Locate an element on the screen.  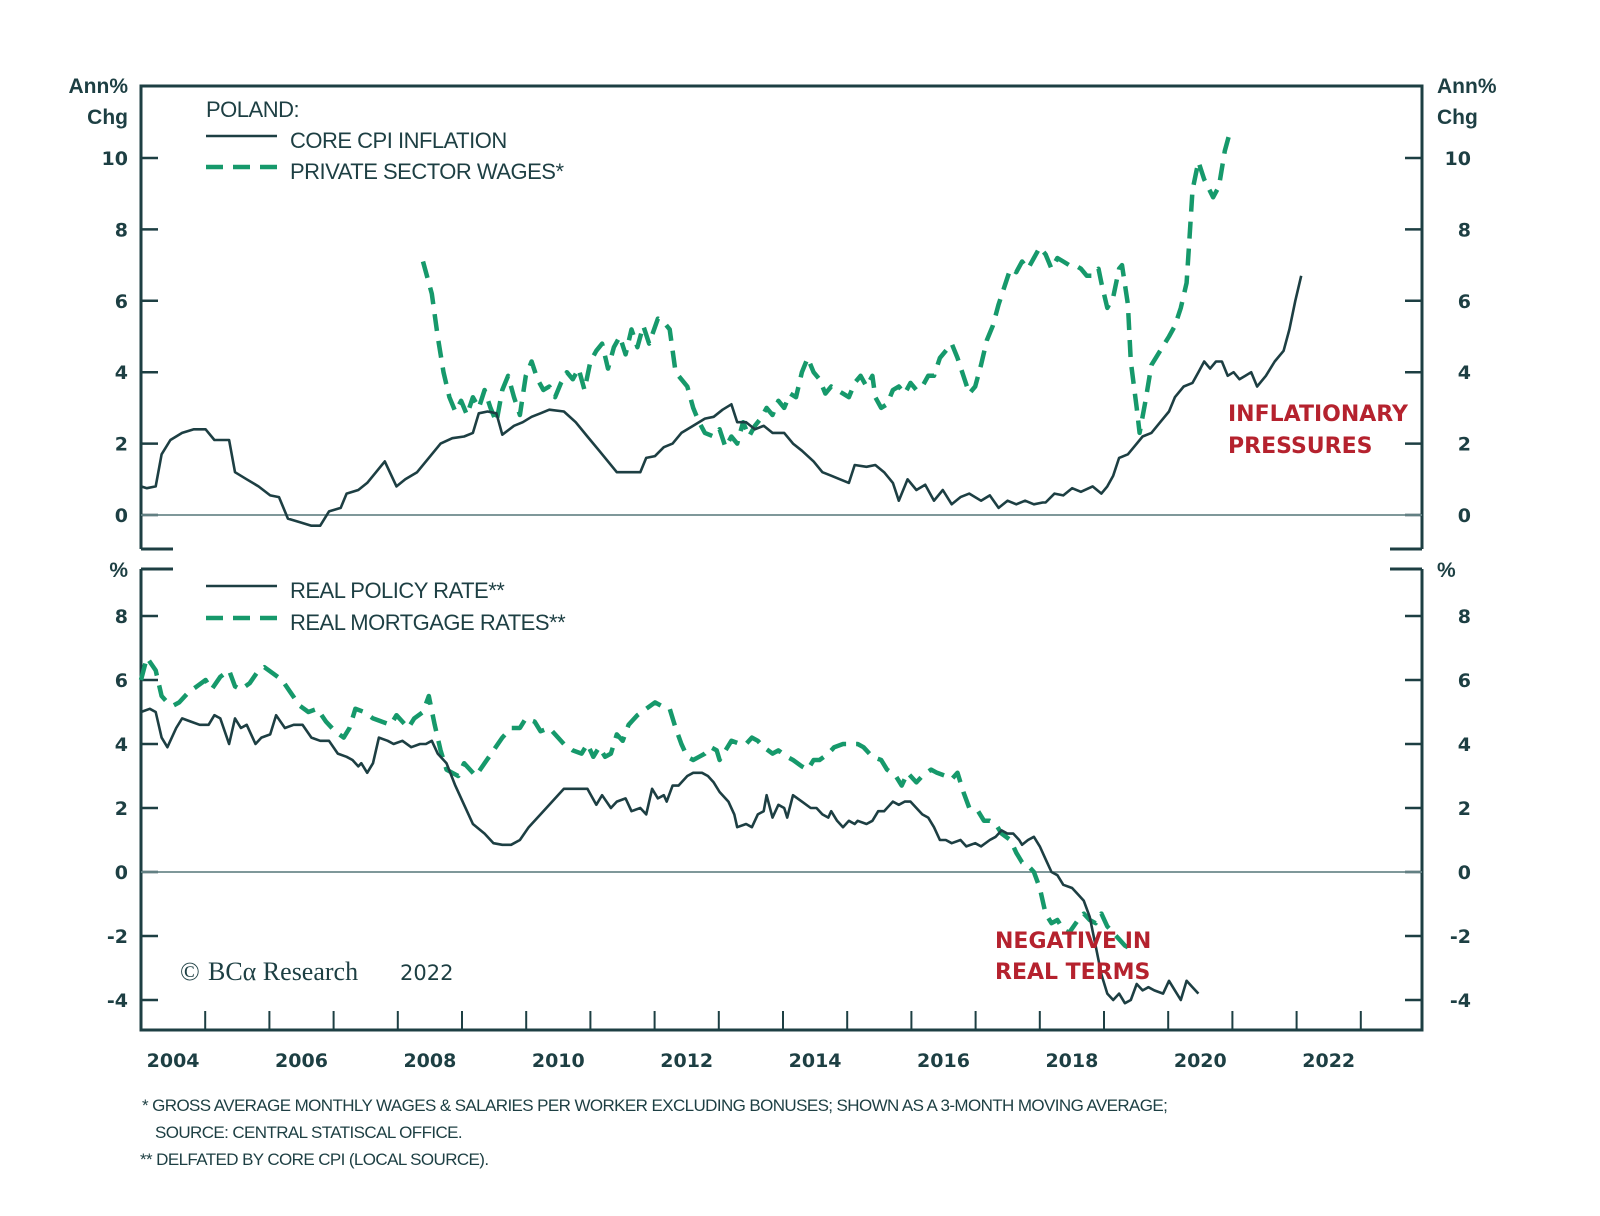
legend-label-policy-rate: REAL POLICY RATE** is located at coordinates (397, 590).